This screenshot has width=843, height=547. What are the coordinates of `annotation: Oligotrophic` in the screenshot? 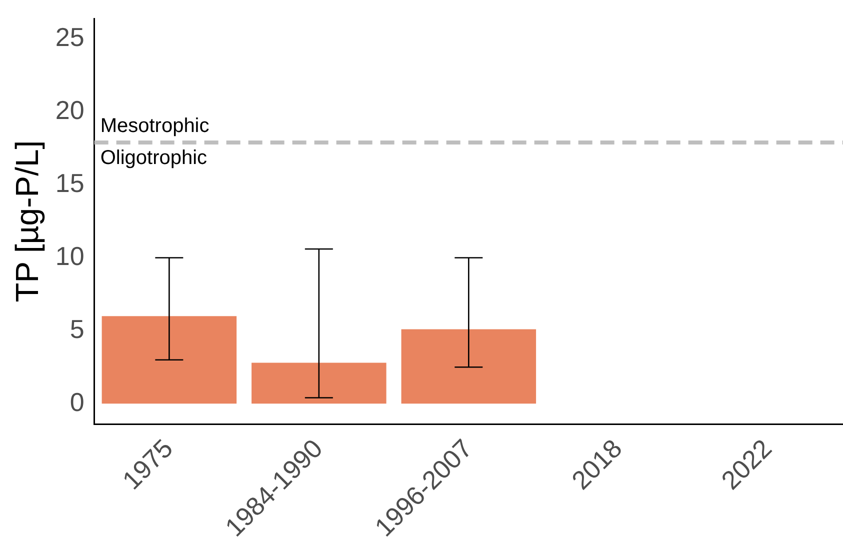 It's located at (154, 158).